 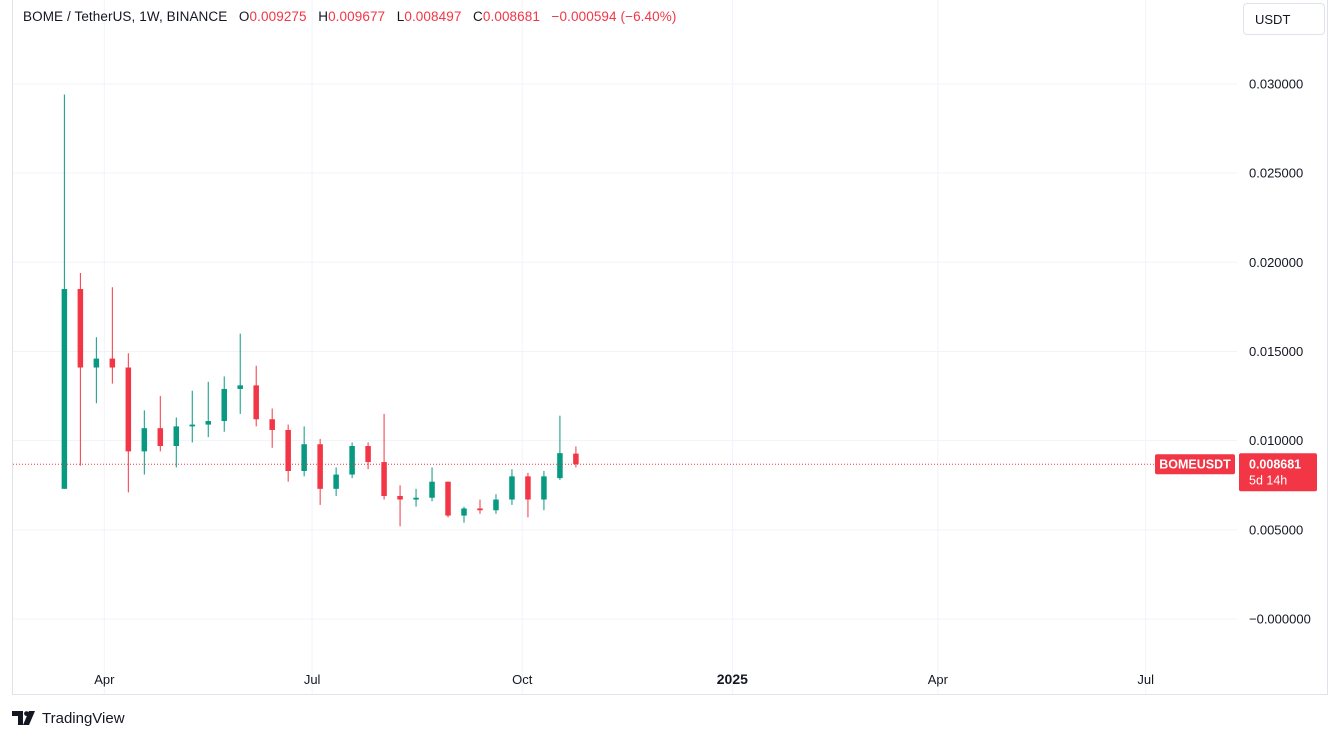 I want to click on tradingview-logo: TradingView, so click(x=68, y=718).